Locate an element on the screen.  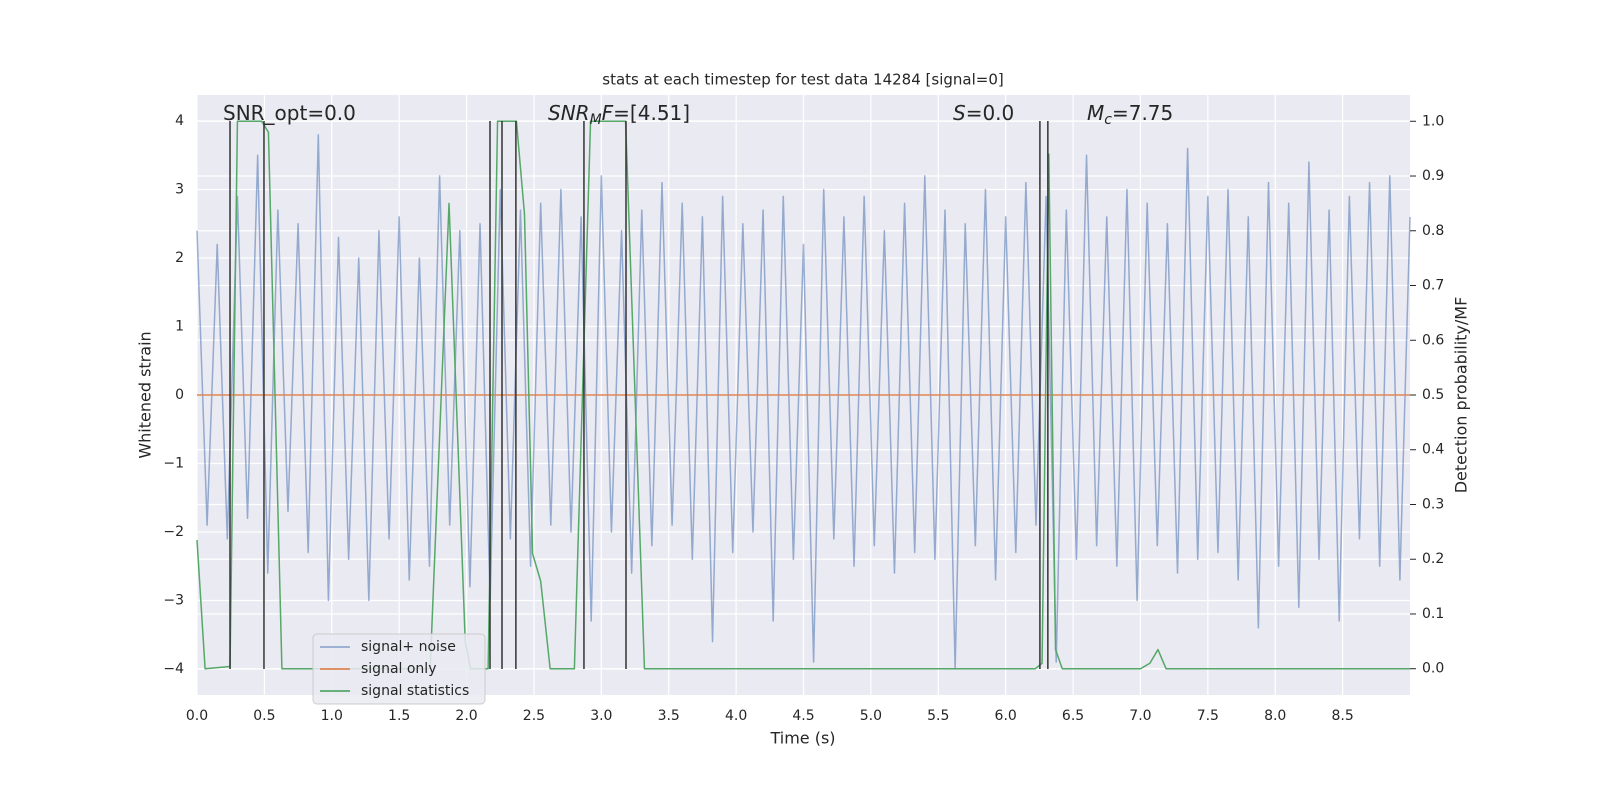
x-tick-label: 5.5 is located at coordinates (938, 716).